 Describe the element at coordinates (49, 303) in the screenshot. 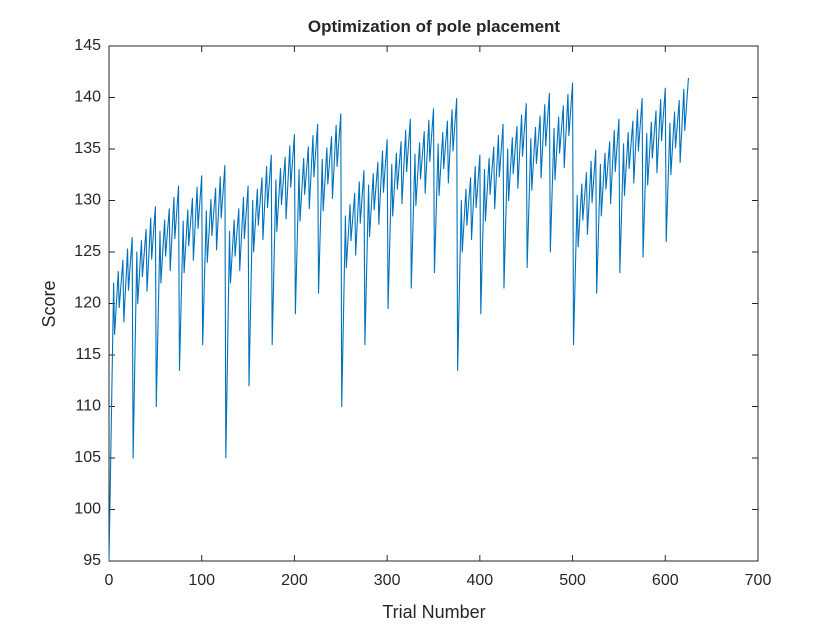

I see `y-axis-label: Score` at that location.